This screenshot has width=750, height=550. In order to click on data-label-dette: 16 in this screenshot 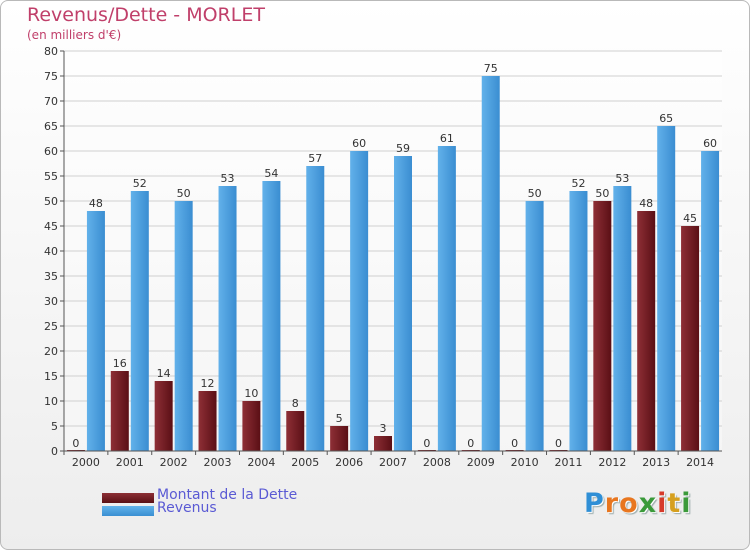, I will do `click(120, 363)`.